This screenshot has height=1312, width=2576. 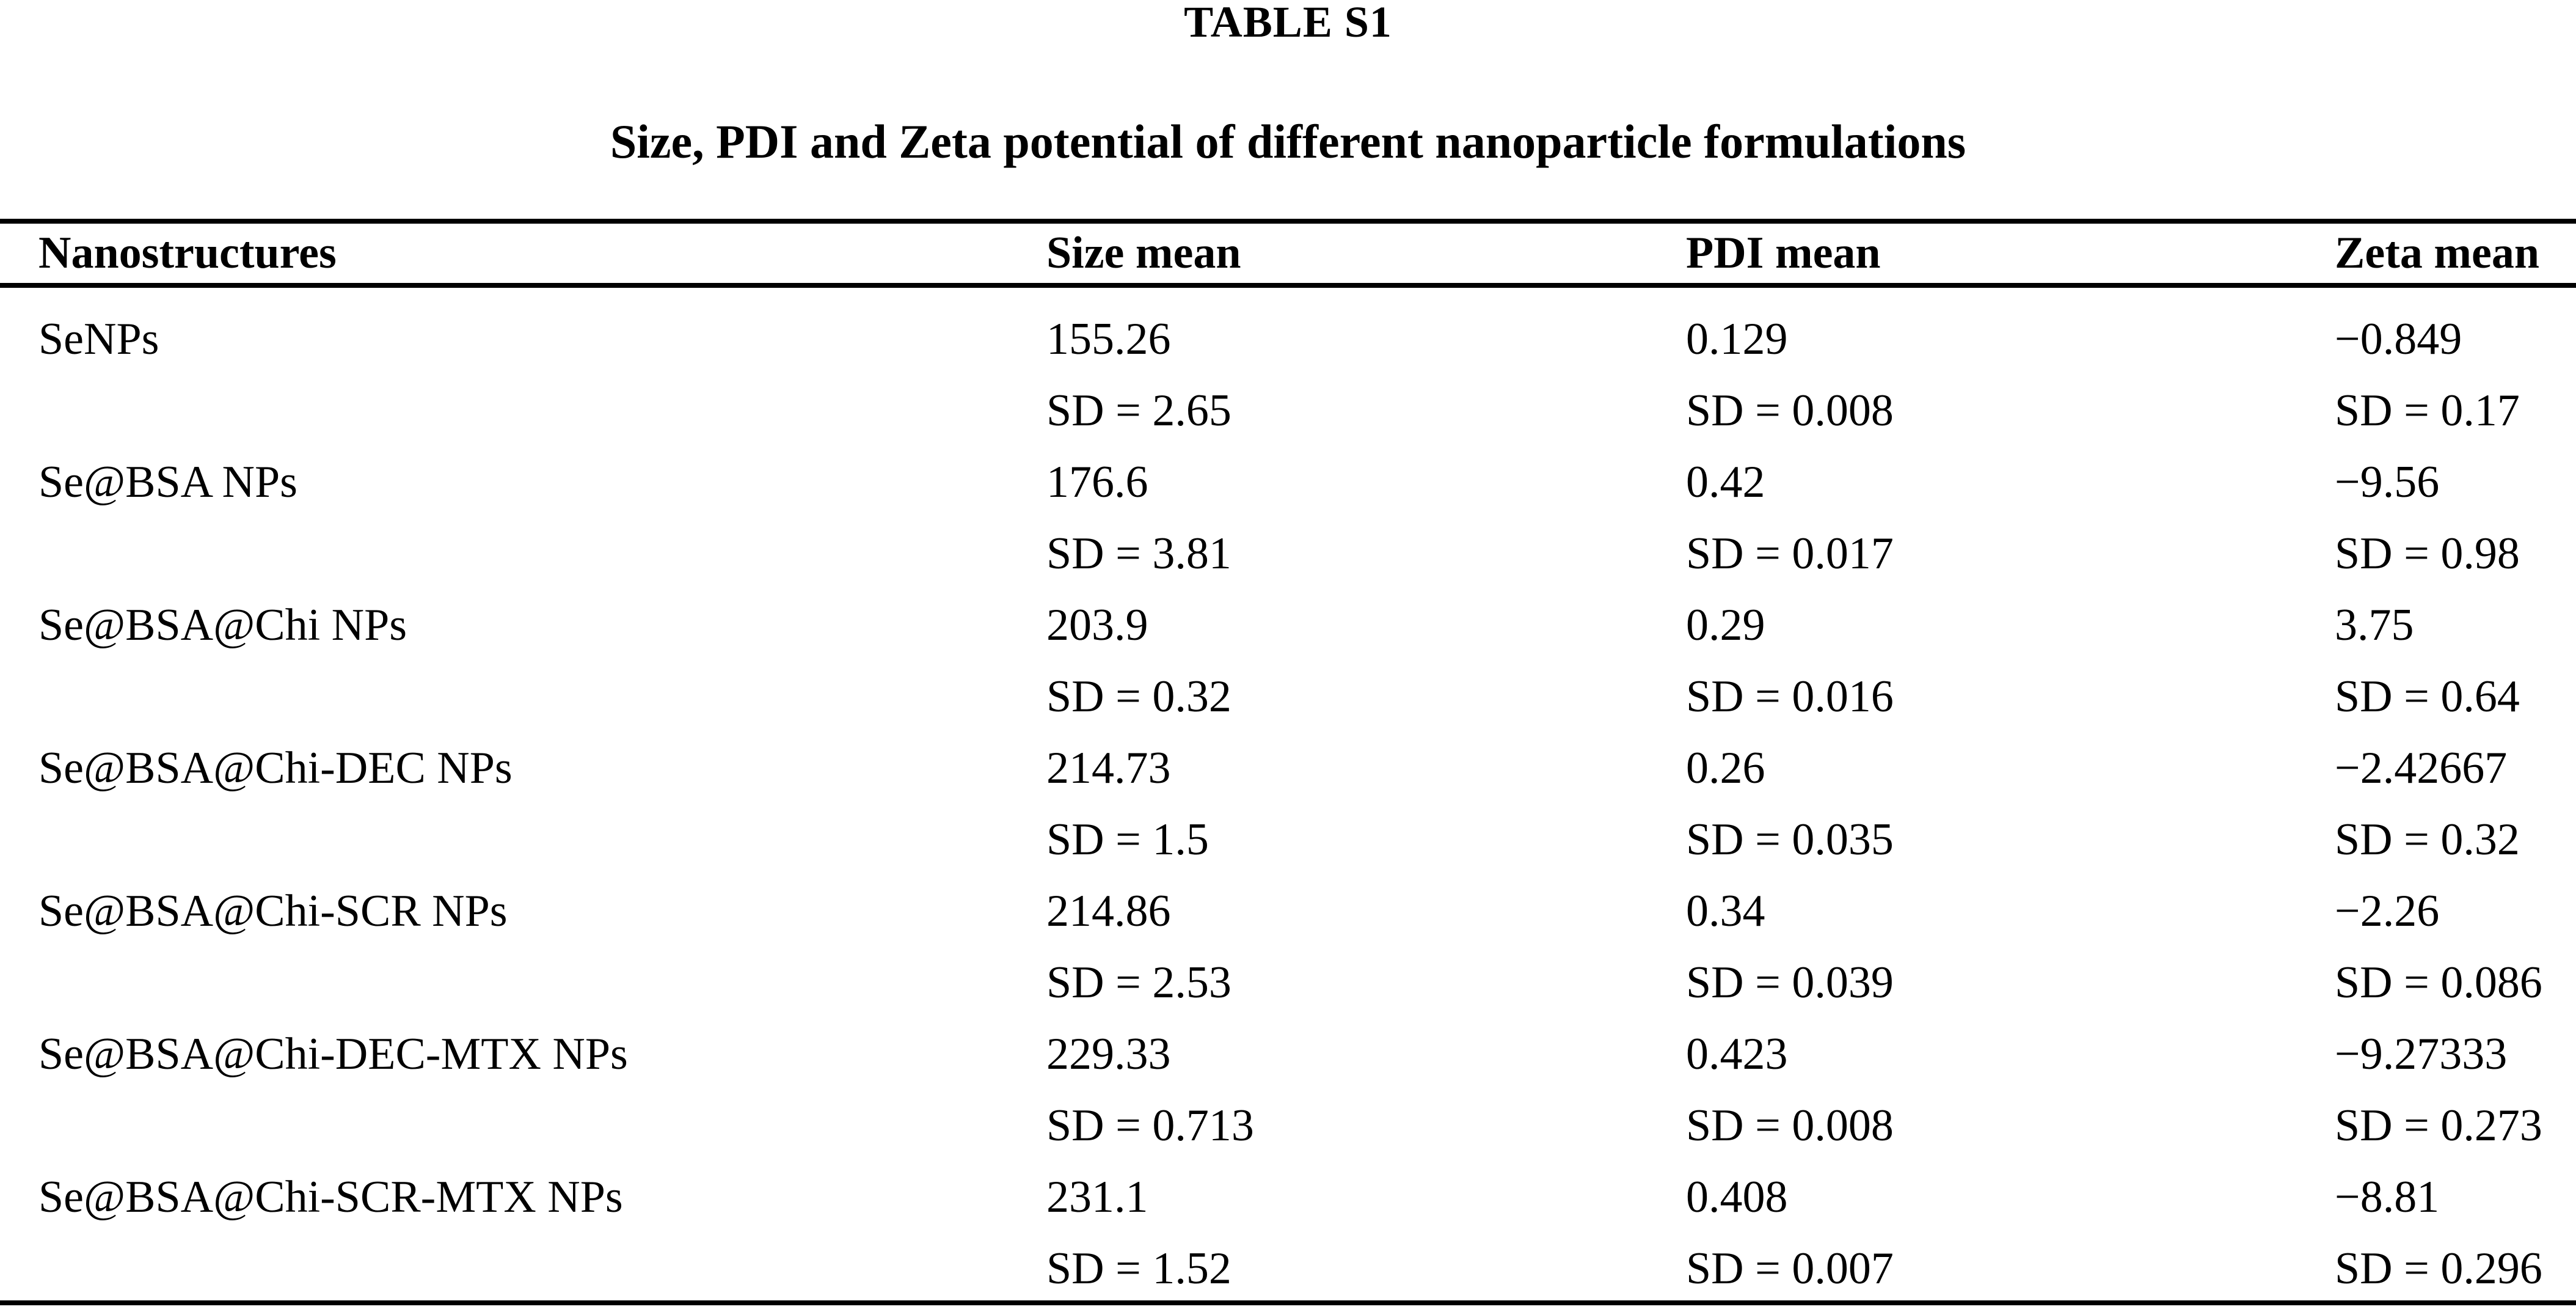 I want to click on nanostructure-name-cell: Se@BSA NPs, so click(x=542, y=518).